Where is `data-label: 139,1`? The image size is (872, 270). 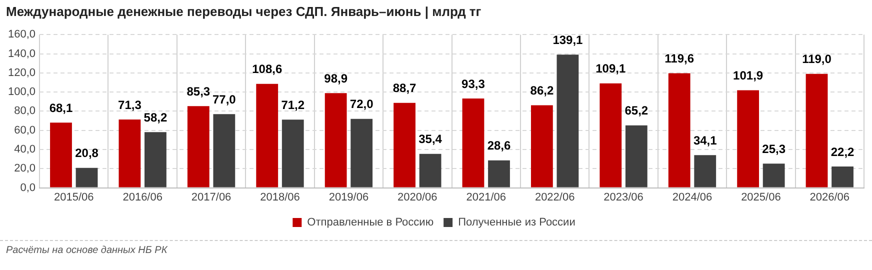
data-label: 139,1 is located at coordinates (568, 39).